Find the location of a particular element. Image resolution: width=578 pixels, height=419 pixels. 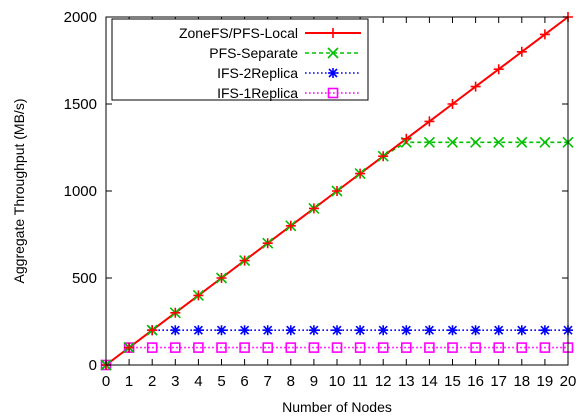

x-tick-label: 7 is located at coordinates (268, 381).